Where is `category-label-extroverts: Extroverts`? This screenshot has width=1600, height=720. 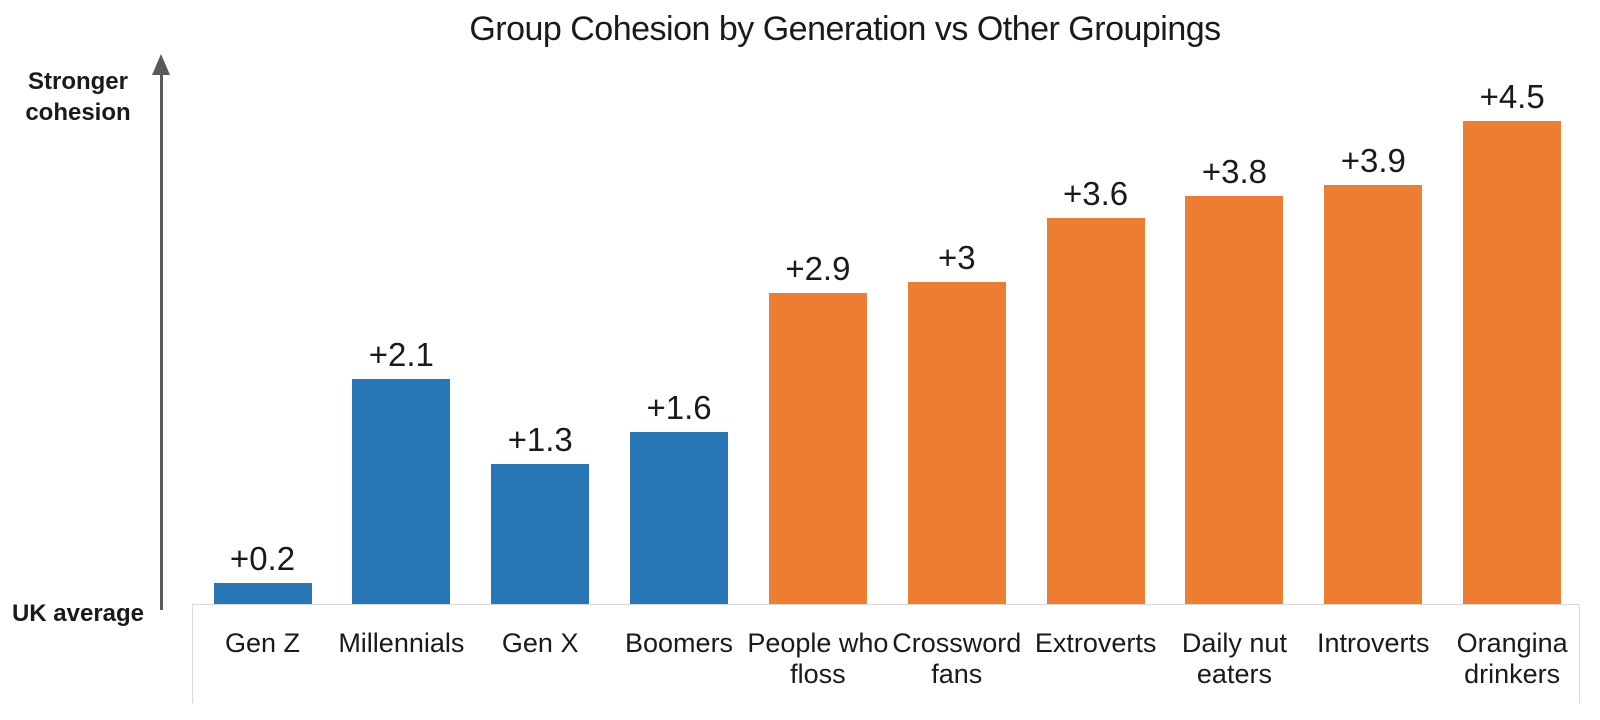
category-label-extroverts: Extroverts is located at coordinates (1095, 643).